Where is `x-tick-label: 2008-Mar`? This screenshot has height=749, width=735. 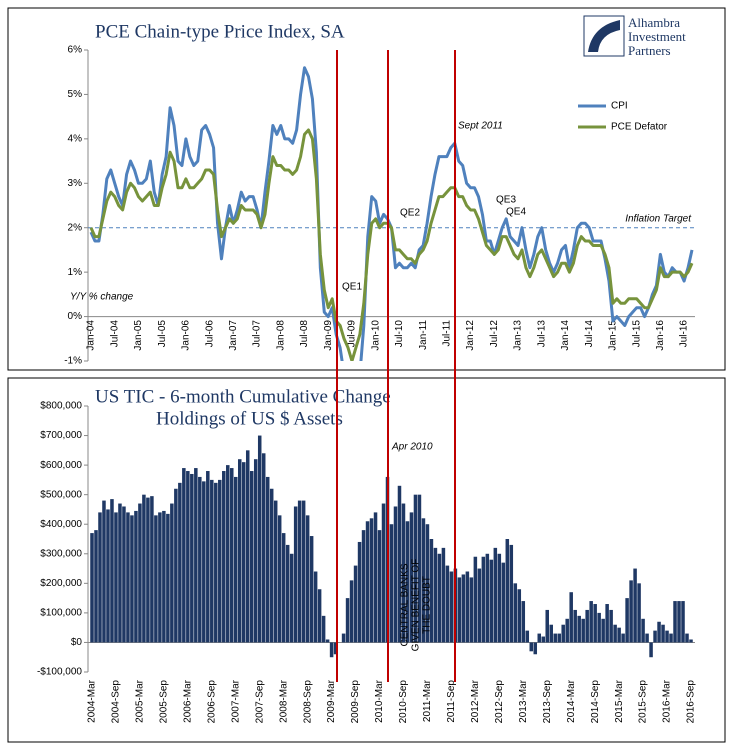
x-tick-label: 2008-Mar is located at coordinates (283, 700).